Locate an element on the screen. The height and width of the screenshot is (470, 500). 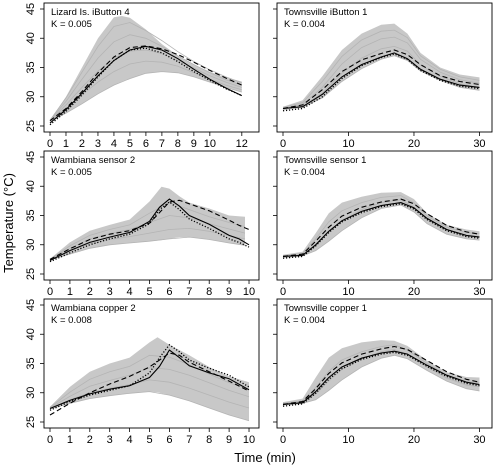
chart-panel: 0 10 20 30 Townsville iButton 1K = 0.004 is located at coordinates (383, 76).